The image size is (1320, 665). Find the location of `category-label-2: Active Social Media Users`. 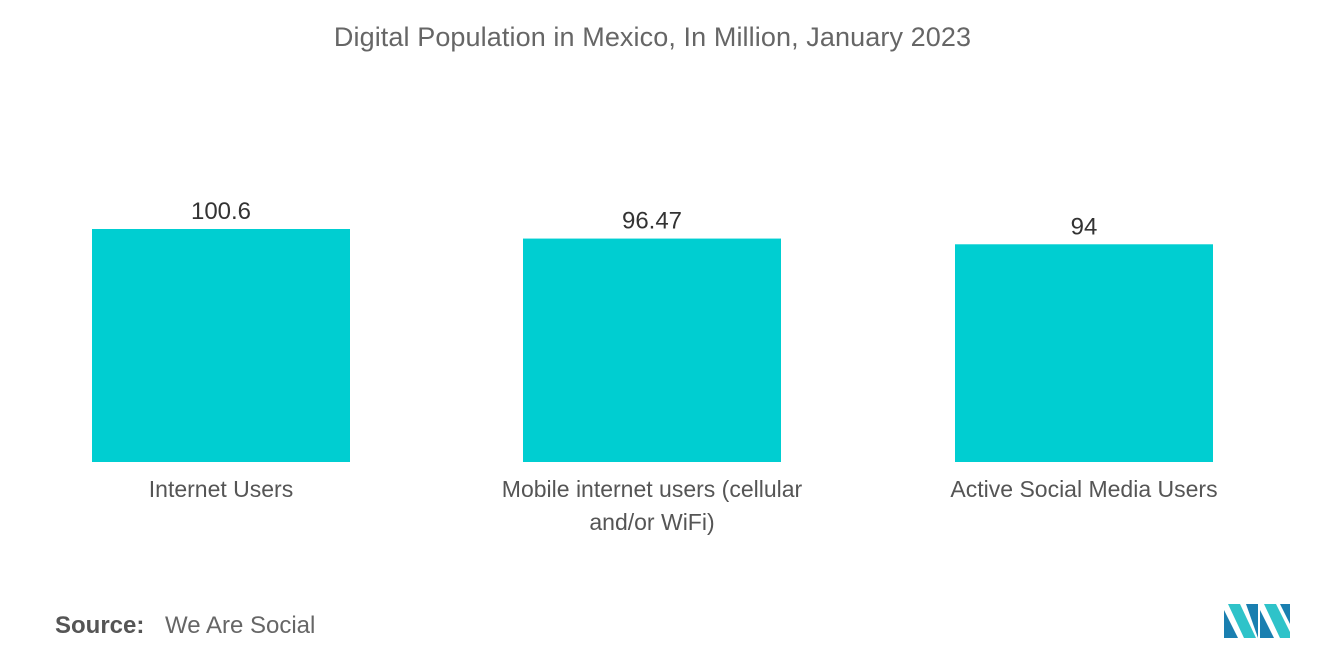

category-label-2: Active Social Media Users is located at coordinates (1083, 489).